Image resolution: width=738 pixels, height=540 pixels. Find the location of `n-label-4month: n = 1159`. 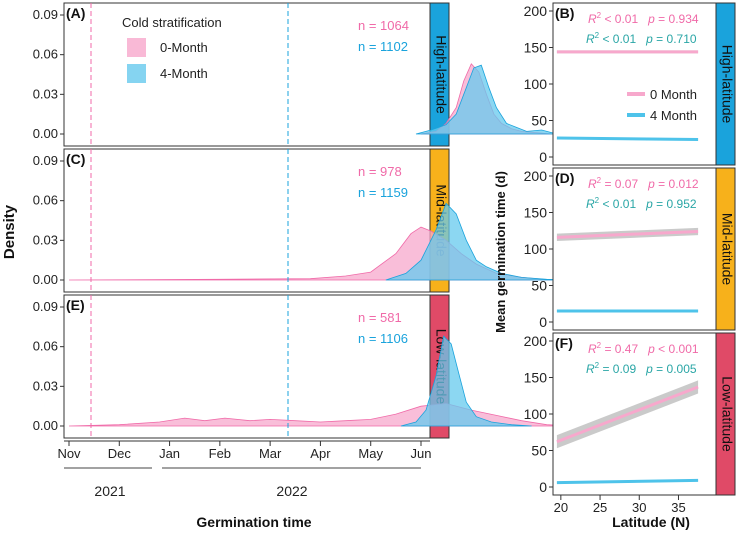

n-label-4month: n = 1159 is located at coordinates (383, 192).